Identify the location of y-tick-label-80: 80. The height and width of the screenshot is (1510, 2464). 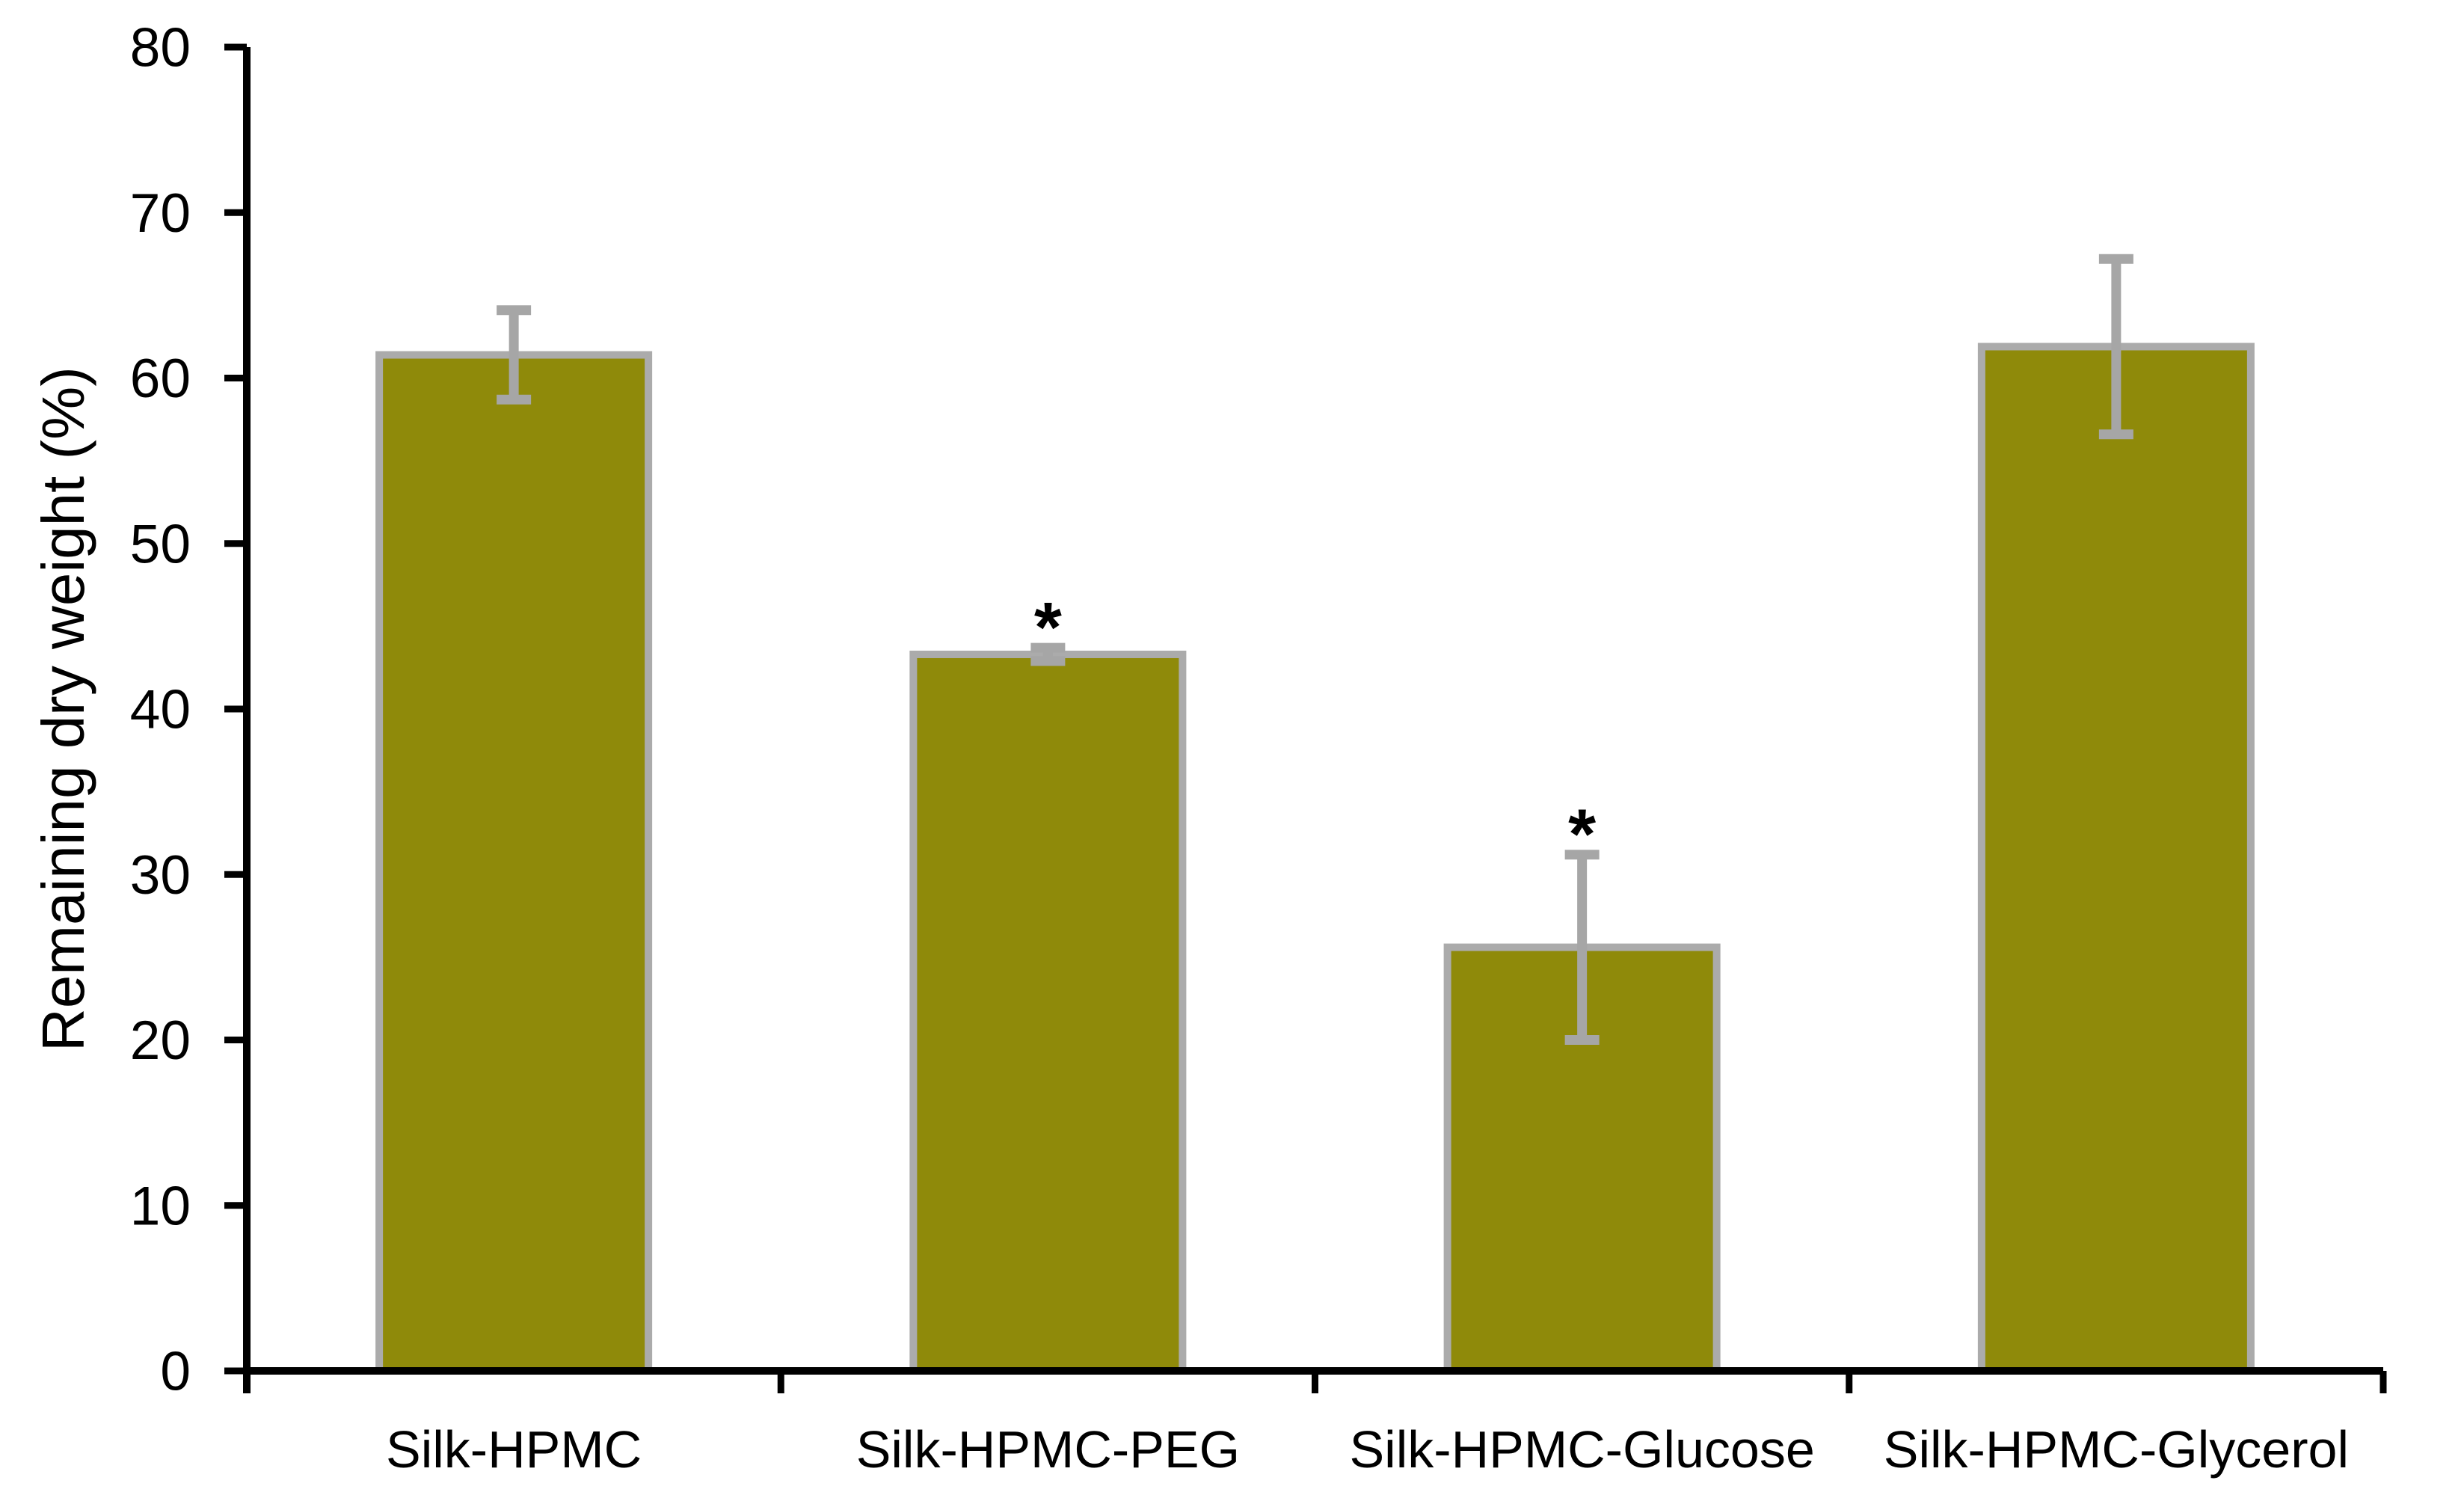
(160, 48).